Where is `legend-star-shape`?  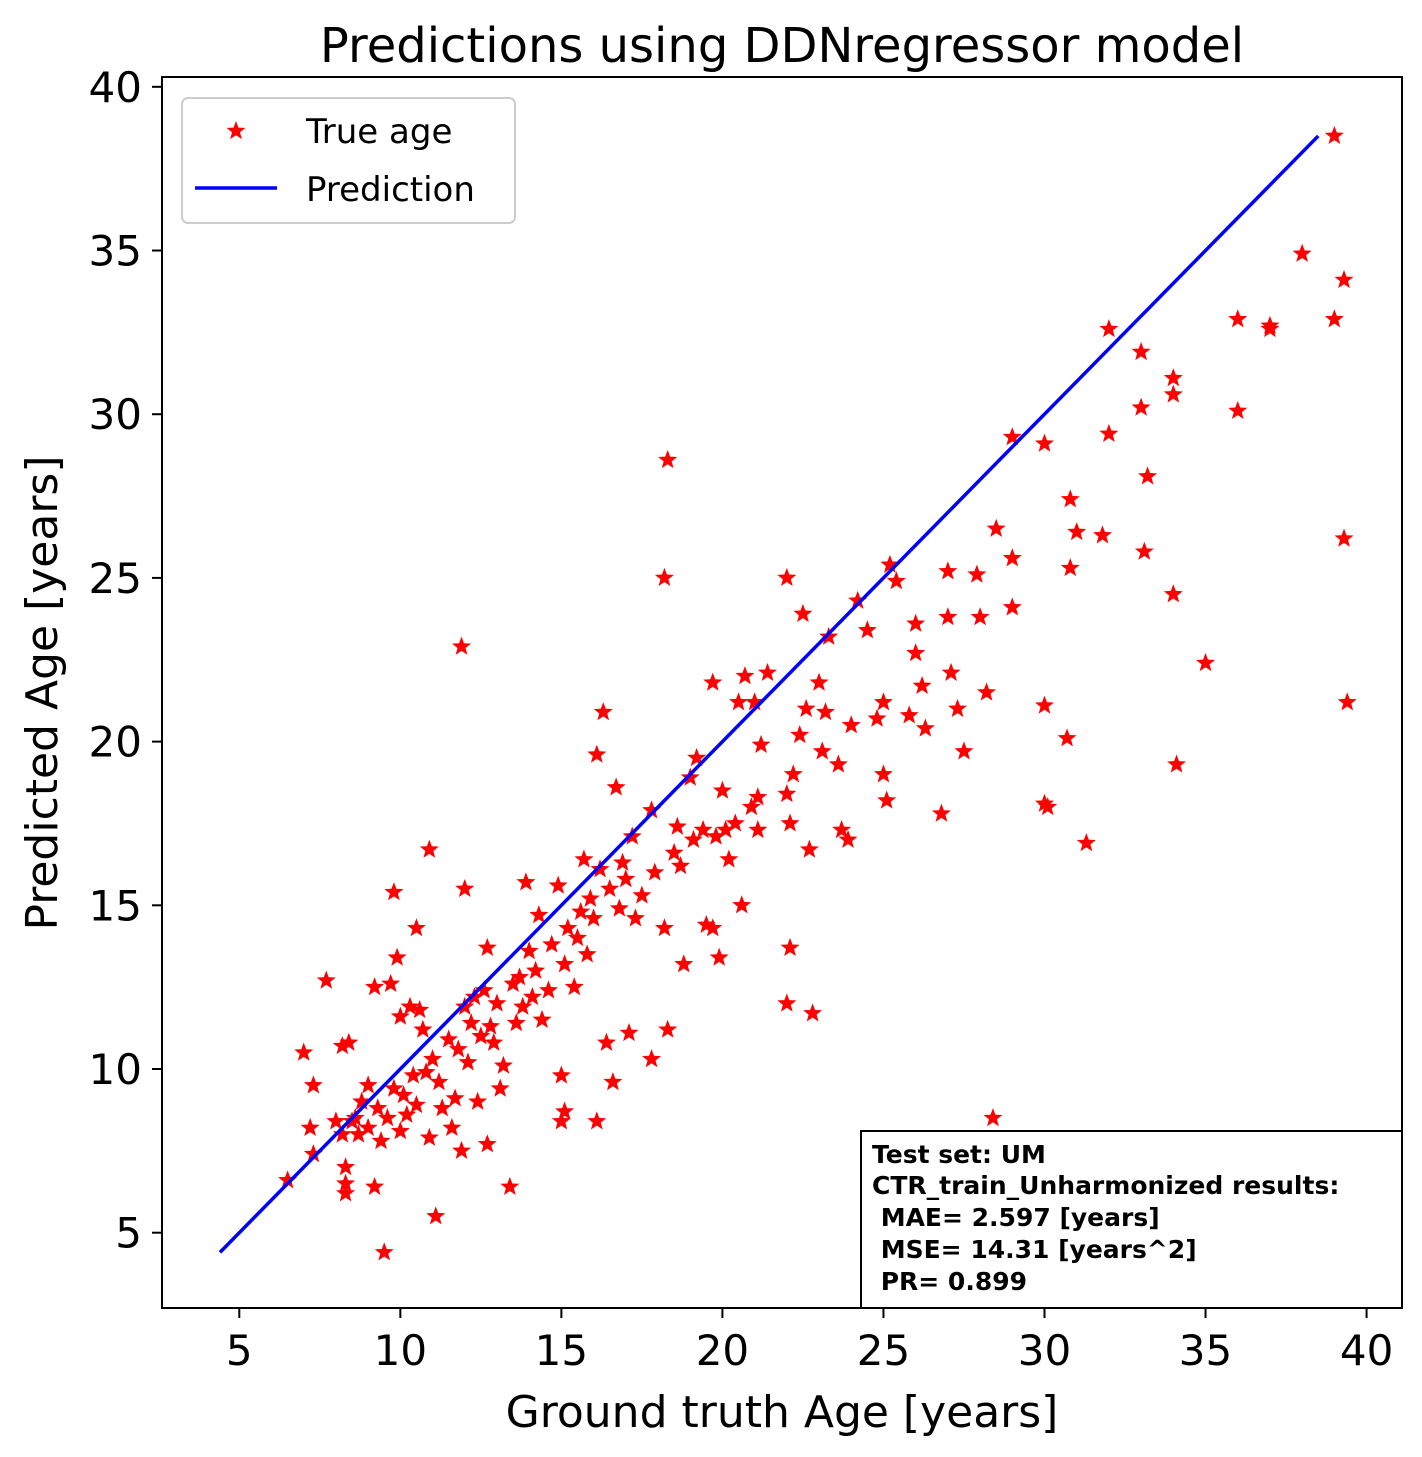
legend-star-shape is located at coordinates (236, 130).